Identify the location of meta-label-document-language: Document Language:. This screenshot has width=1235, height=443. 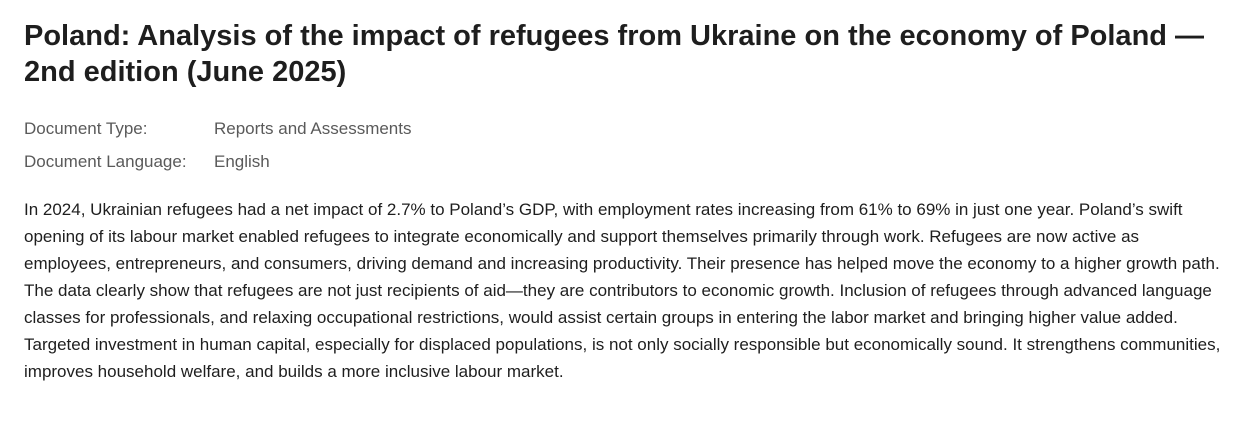
(105, 161).